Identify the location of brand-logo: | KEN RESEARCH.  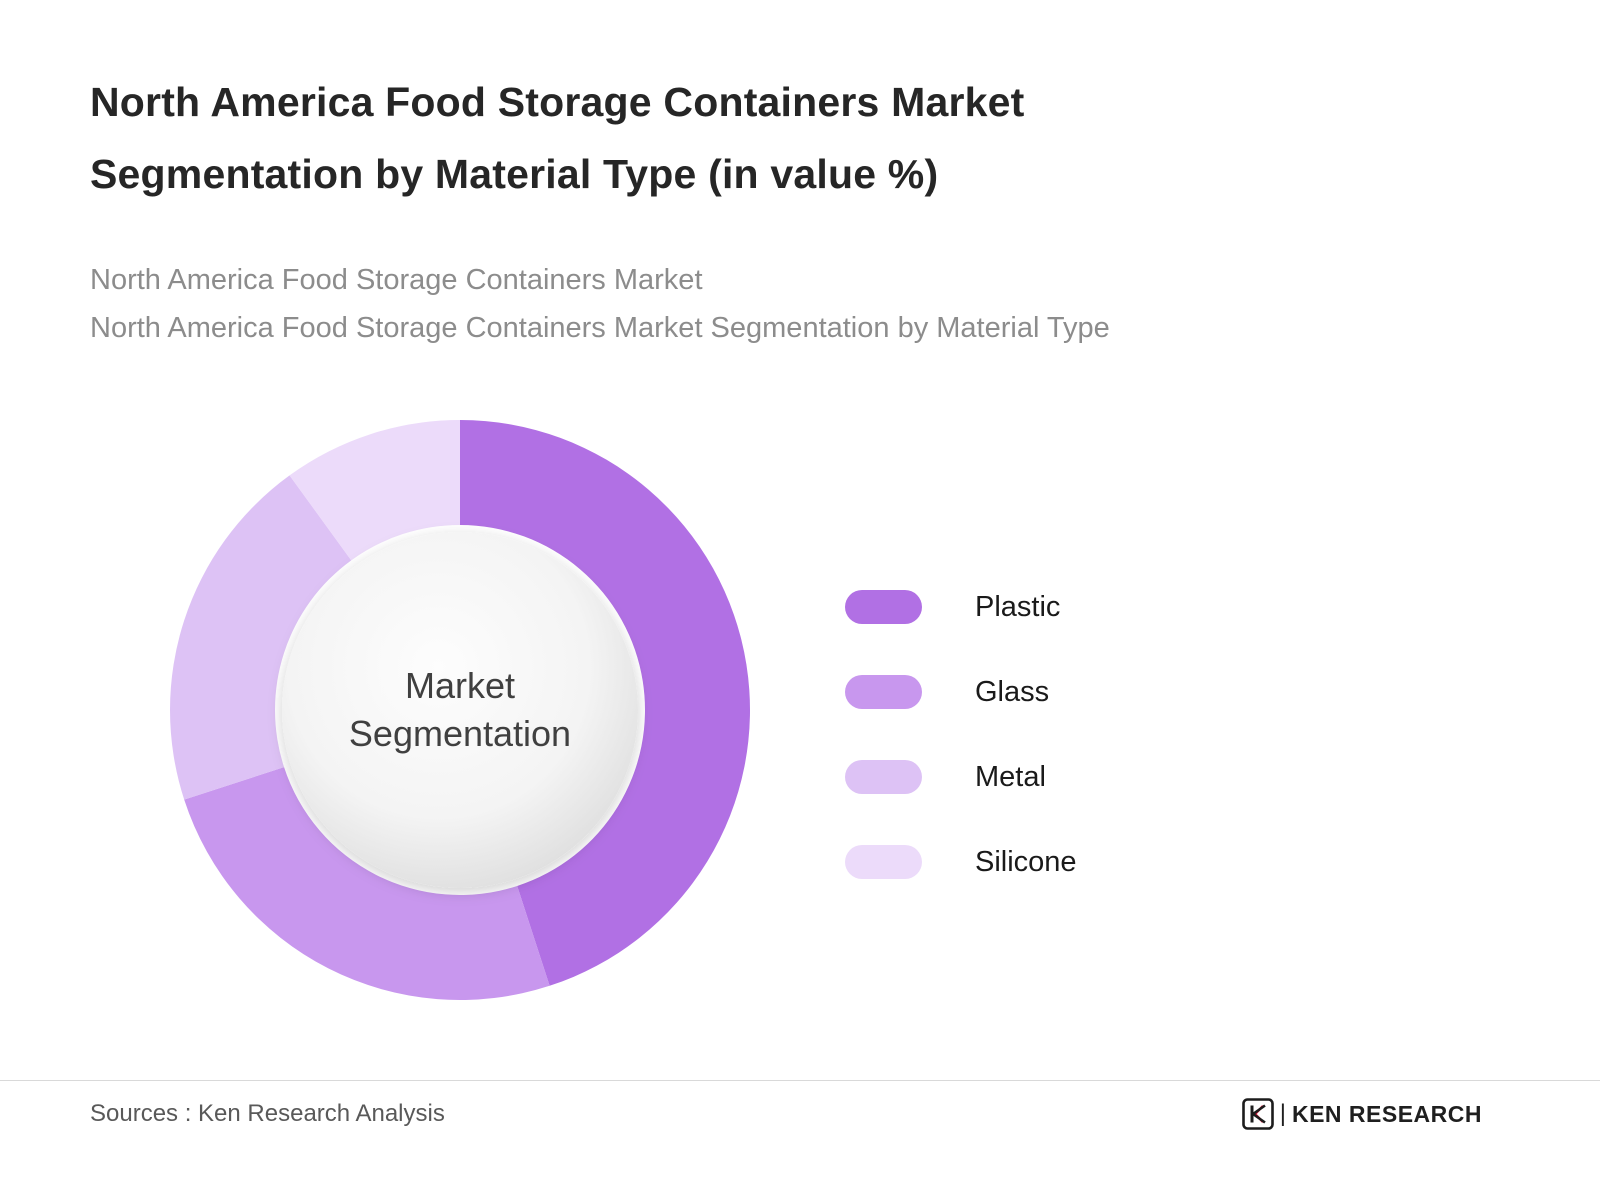
(1361, 1114).